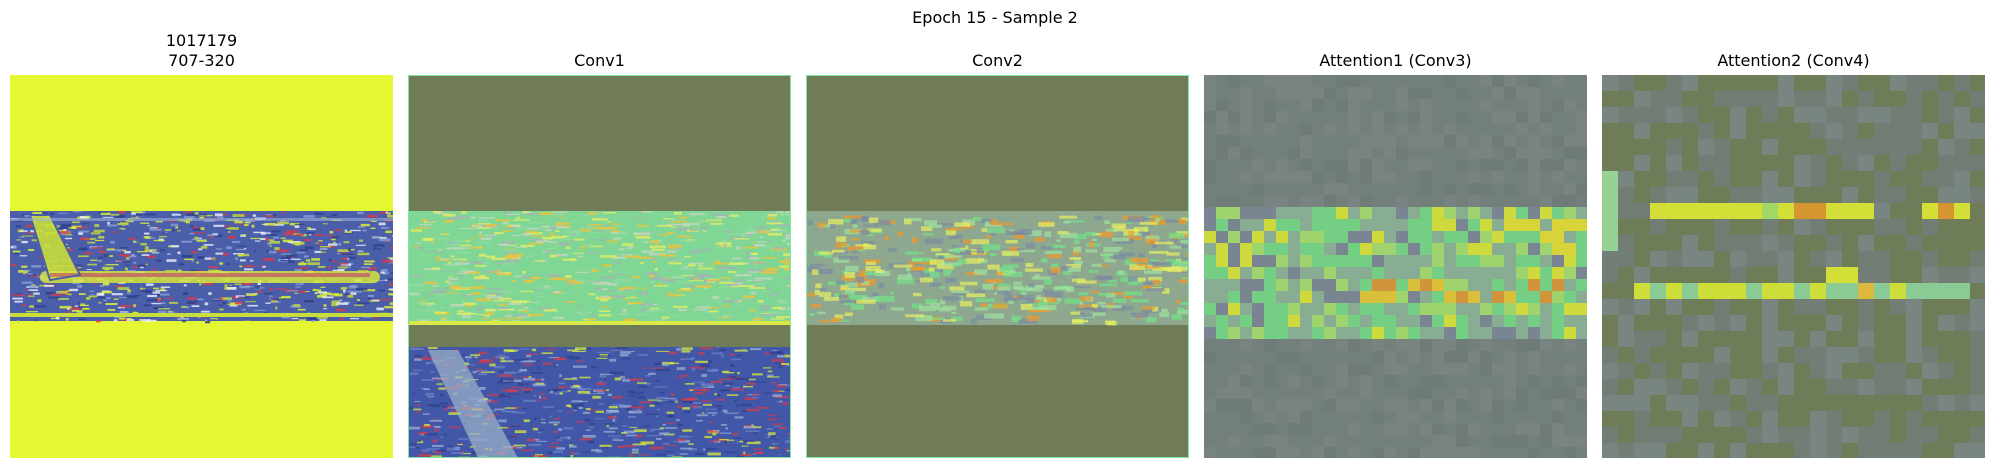  I want to click on panel-title-conv2: Conv2, so click(997, 60).